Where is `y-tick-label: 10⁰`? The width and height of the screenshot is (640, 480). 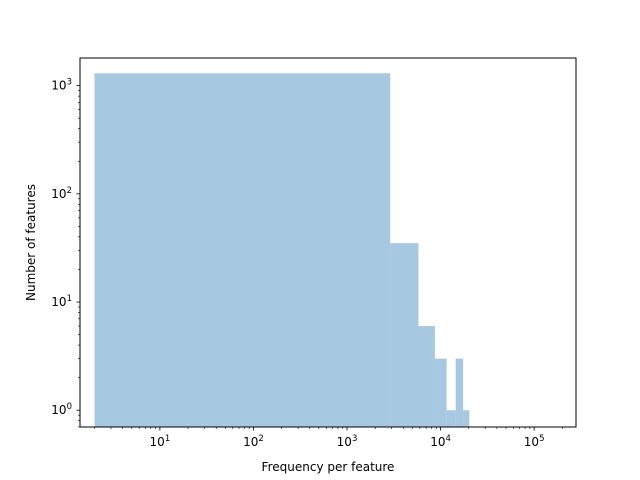 y-tick-label: 10⁰ is located at coordinates (61, 409).